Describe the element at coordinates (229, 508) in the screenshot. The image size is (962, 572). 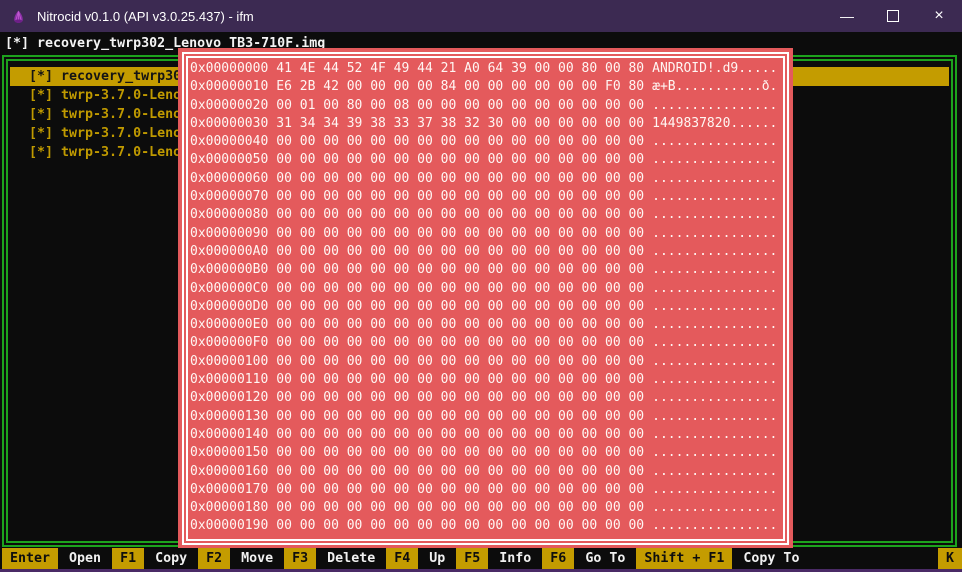
I see `hex-address: 0x00000180` at that location.